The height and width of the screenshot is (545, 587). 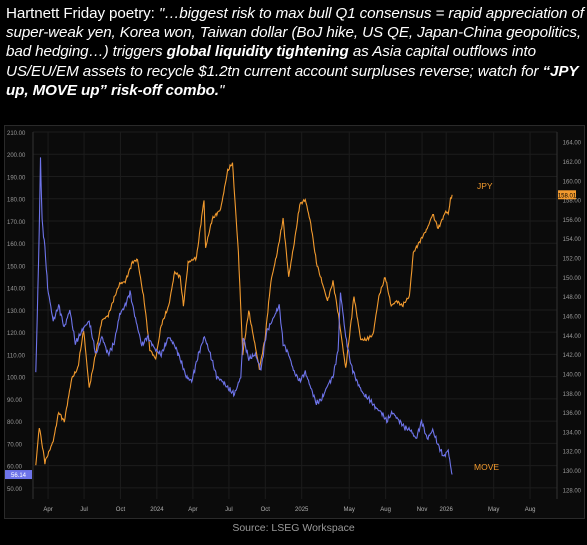 What do you see at coordinates (572, 240) in the screenshot?
I see `right-tick-label: 154.00` at bounding box center [572, 240].